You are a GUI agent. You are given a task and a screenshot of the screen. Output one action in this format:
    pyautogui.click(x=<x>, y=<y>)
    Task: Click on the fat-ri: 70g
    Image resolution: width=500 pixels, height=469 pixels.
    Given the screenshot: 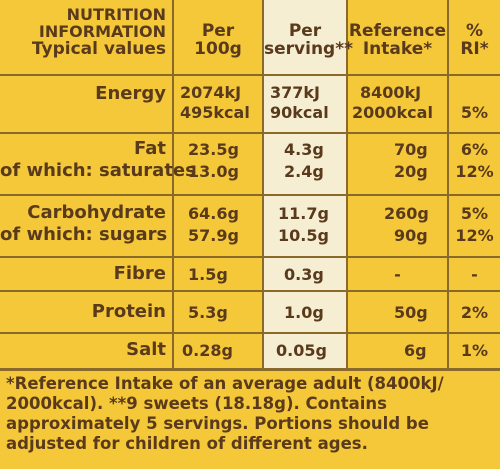 What is the action you would take?
    pyautogui.click(x=411, y=149)
    